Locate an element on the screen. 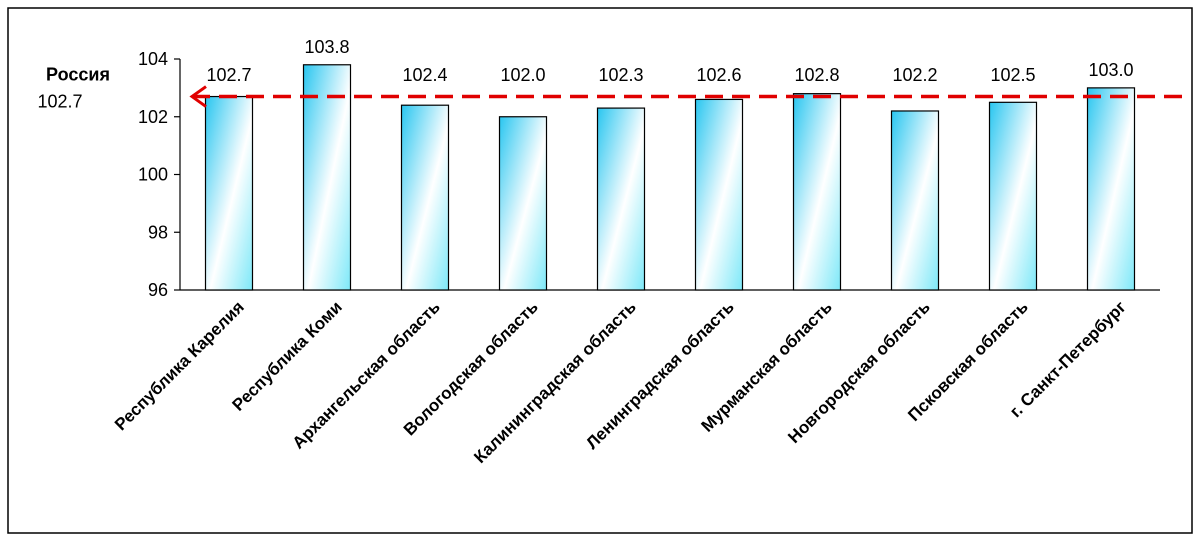 The image size is (1200, 536). reference-arrow-icon is located at coordinates (198, 96).